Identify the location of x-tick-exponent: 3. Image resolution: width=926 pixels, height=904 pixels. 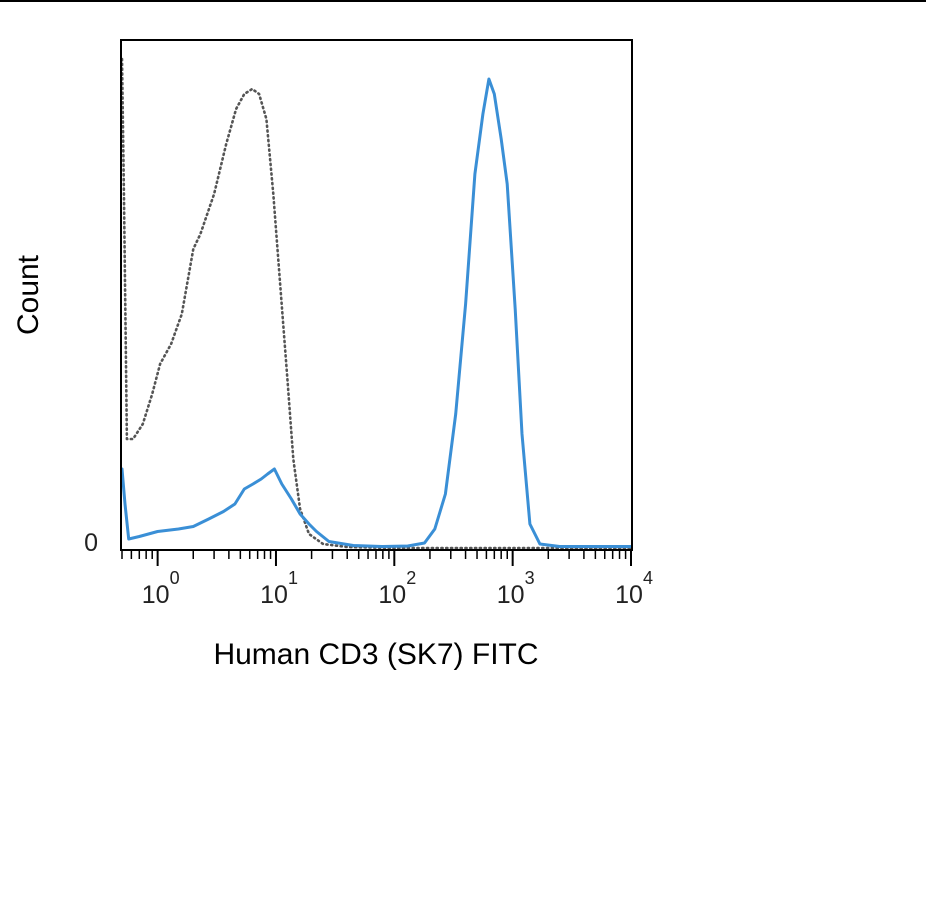
(530, 578).